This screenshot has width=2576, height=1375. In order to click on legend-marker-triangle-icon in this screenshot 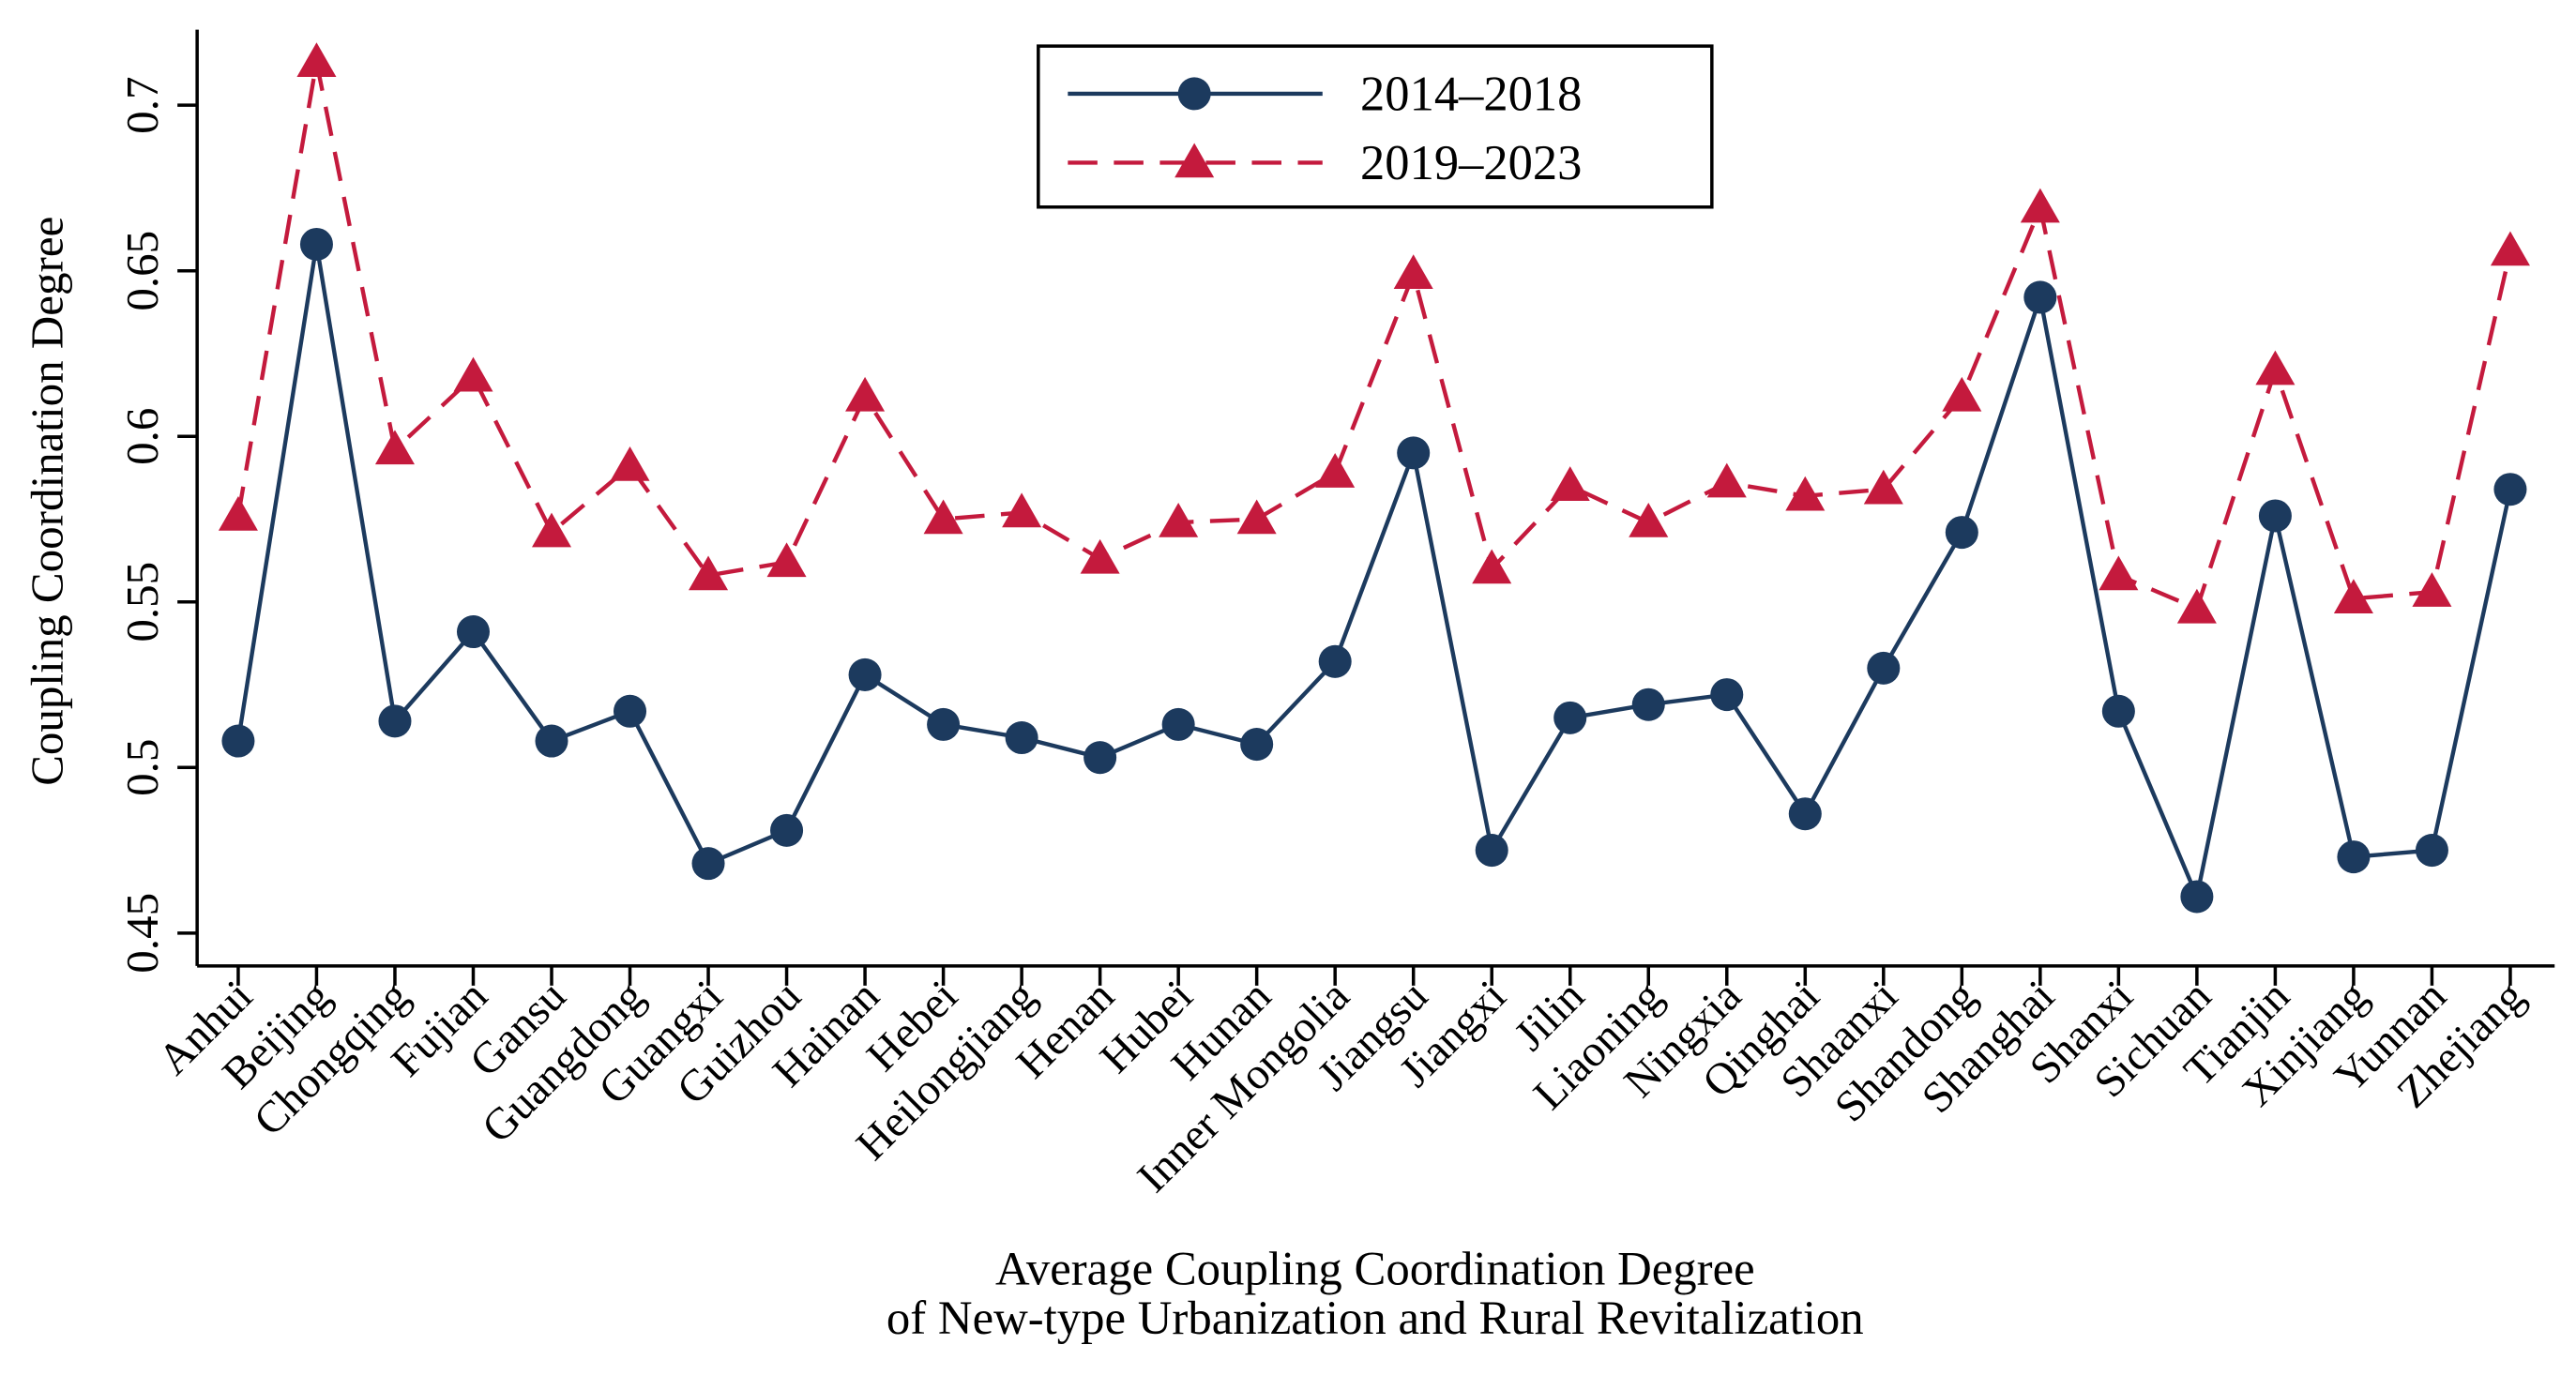, I will do `click(1194, 160)`.